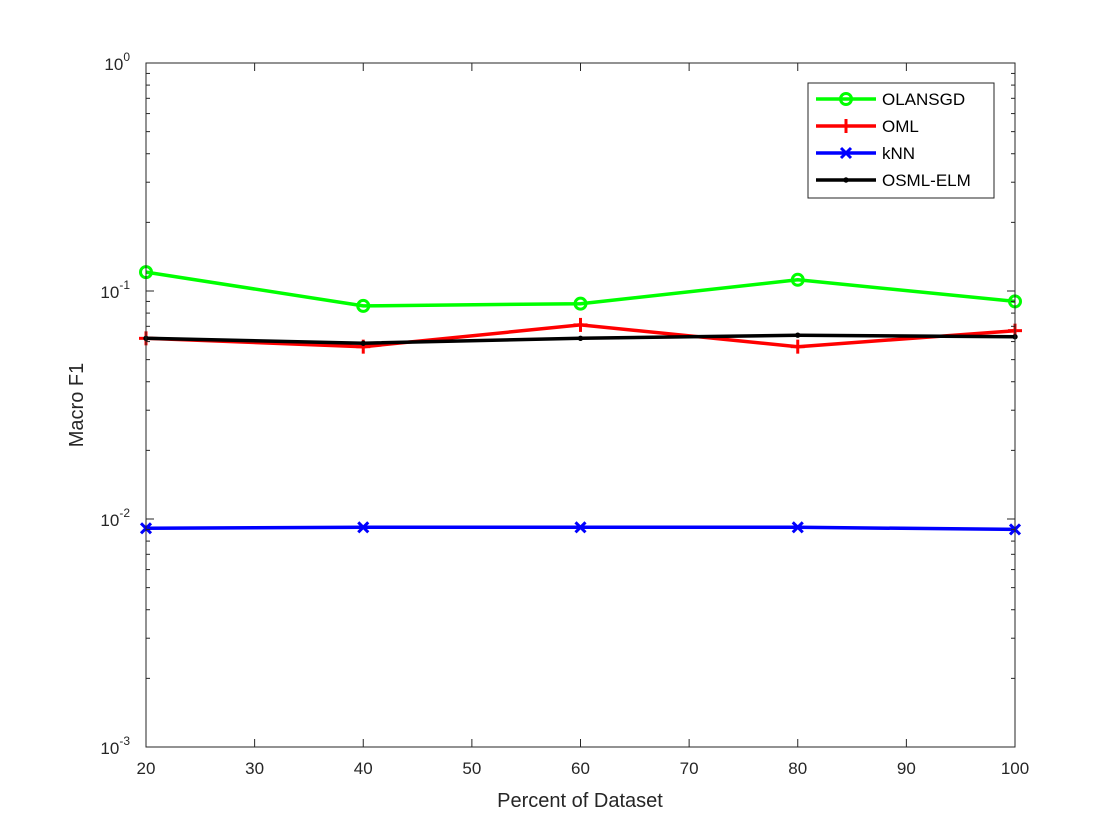 The height and width of the screenshot is (840, 1120). Describe the element at coordinates (580, 801) in the screenshot. I see `x-axis-label: Percent of Dataset` at that location.